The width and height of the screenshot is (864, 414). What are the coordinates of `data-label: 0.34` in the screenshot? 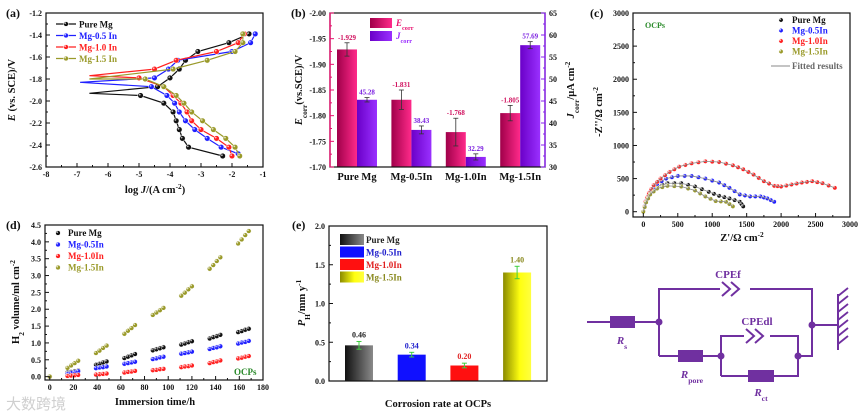 It's located at (412, 345).